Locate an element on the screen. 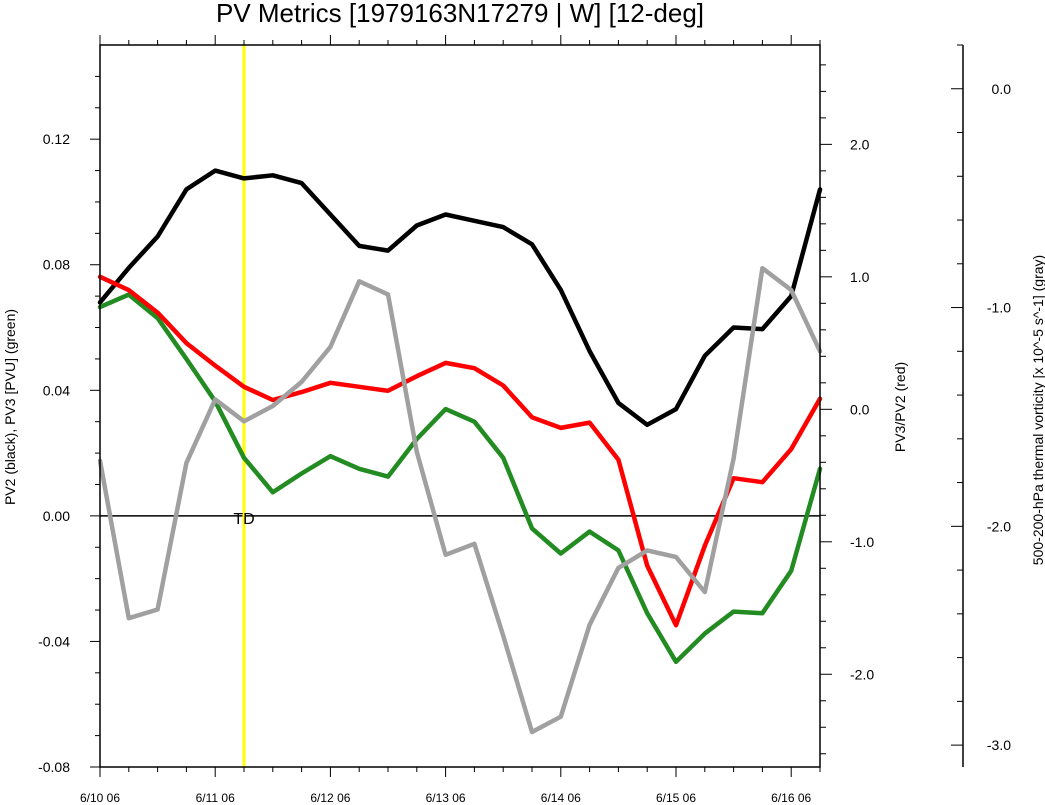  y-left-tick-label: 0.04 is located at coordinates (56, 390).